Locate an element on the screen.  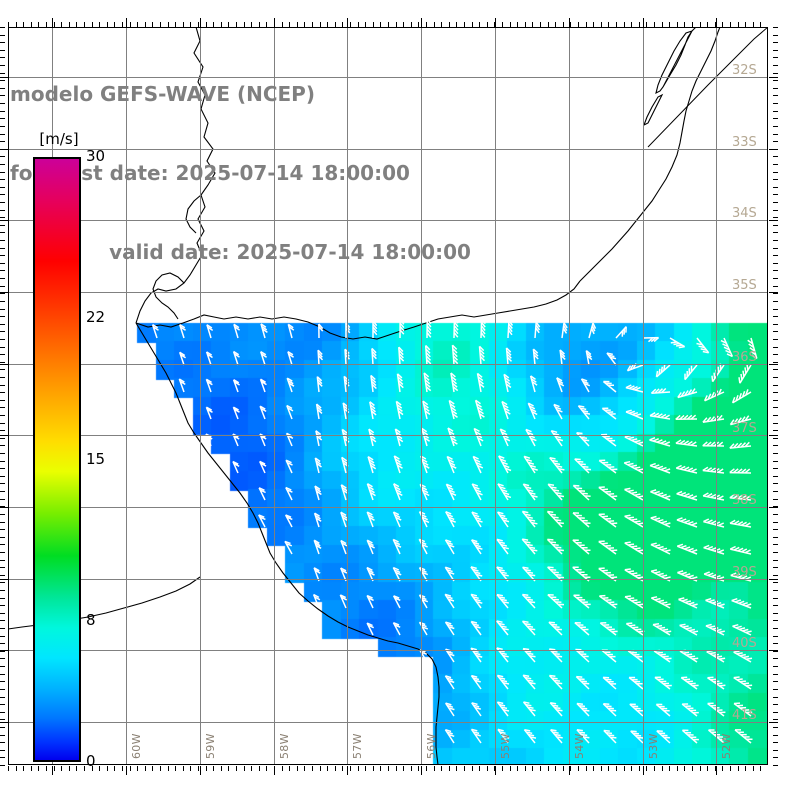
colorbar-unit-label: [m/s] is located at coordinates (59, 139).